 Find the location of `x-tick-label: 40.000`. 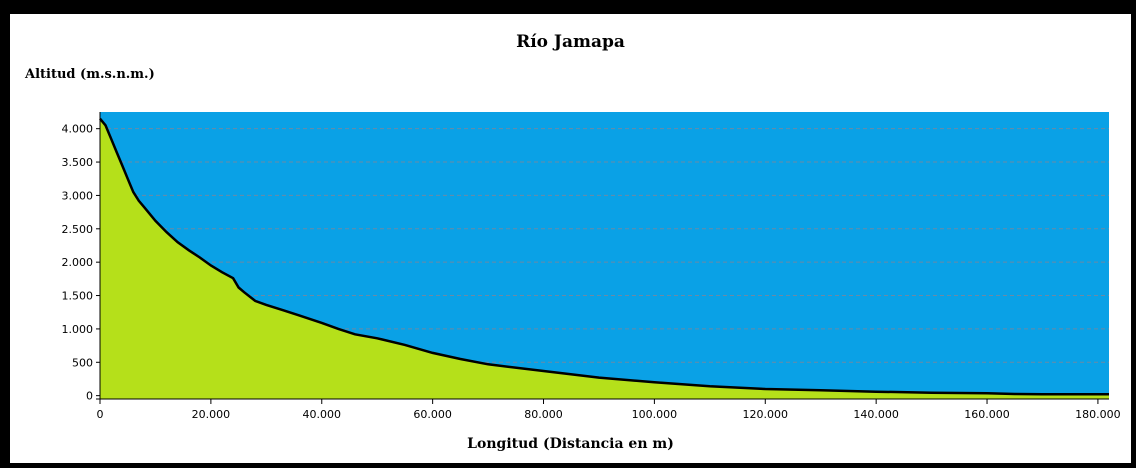

x-tick-label: 40.000 is located at coordinates (322, 414).